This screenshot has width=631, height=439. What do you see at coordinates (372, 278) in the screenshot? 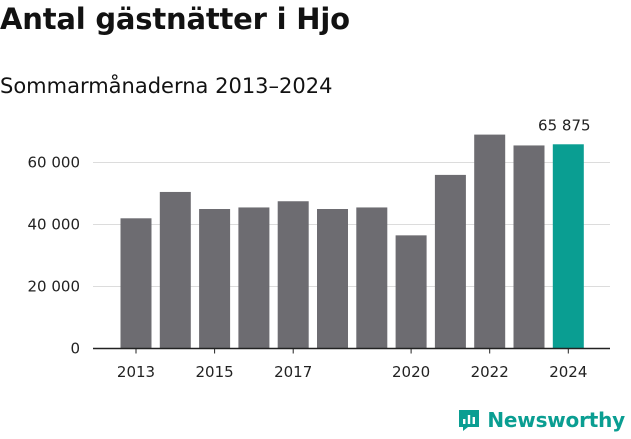
I see `bar-2019` at bounding box center [372, 278].